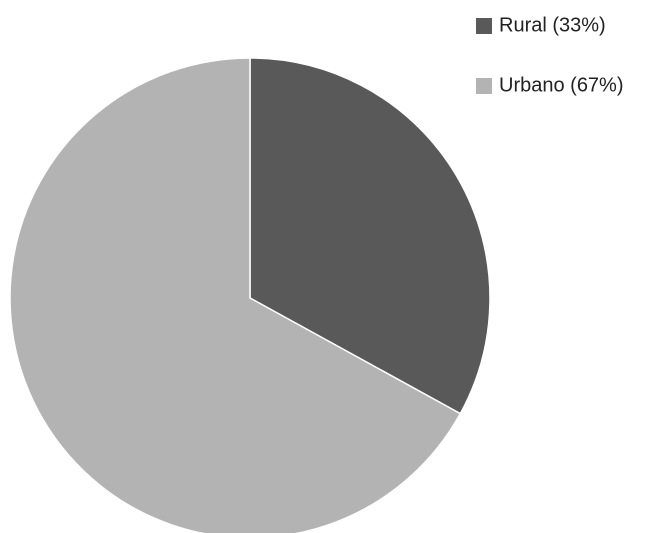 This screenshot has width=661, height=533. I want to click on legend-label: Rural (33%), so click(552, 25).